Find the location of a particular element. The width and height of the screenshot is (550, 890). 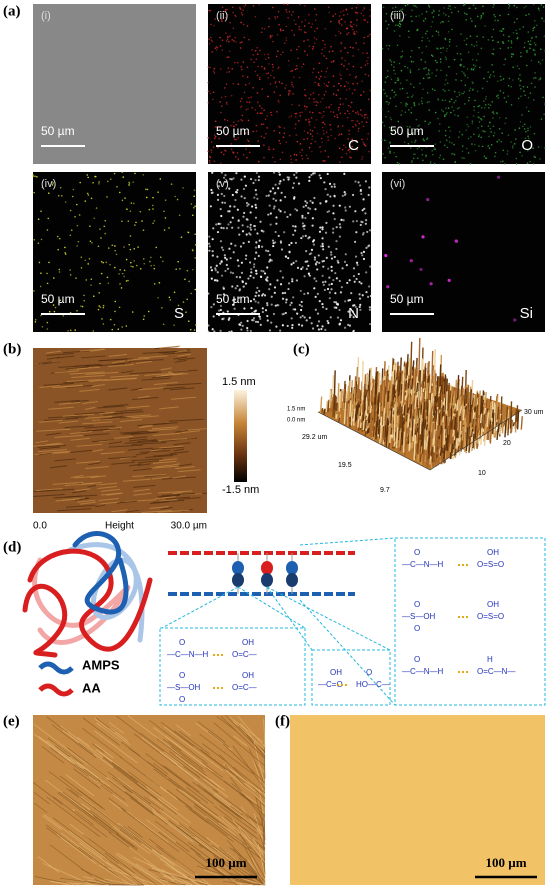

interaction-knot is located at coordinates (292, 568).